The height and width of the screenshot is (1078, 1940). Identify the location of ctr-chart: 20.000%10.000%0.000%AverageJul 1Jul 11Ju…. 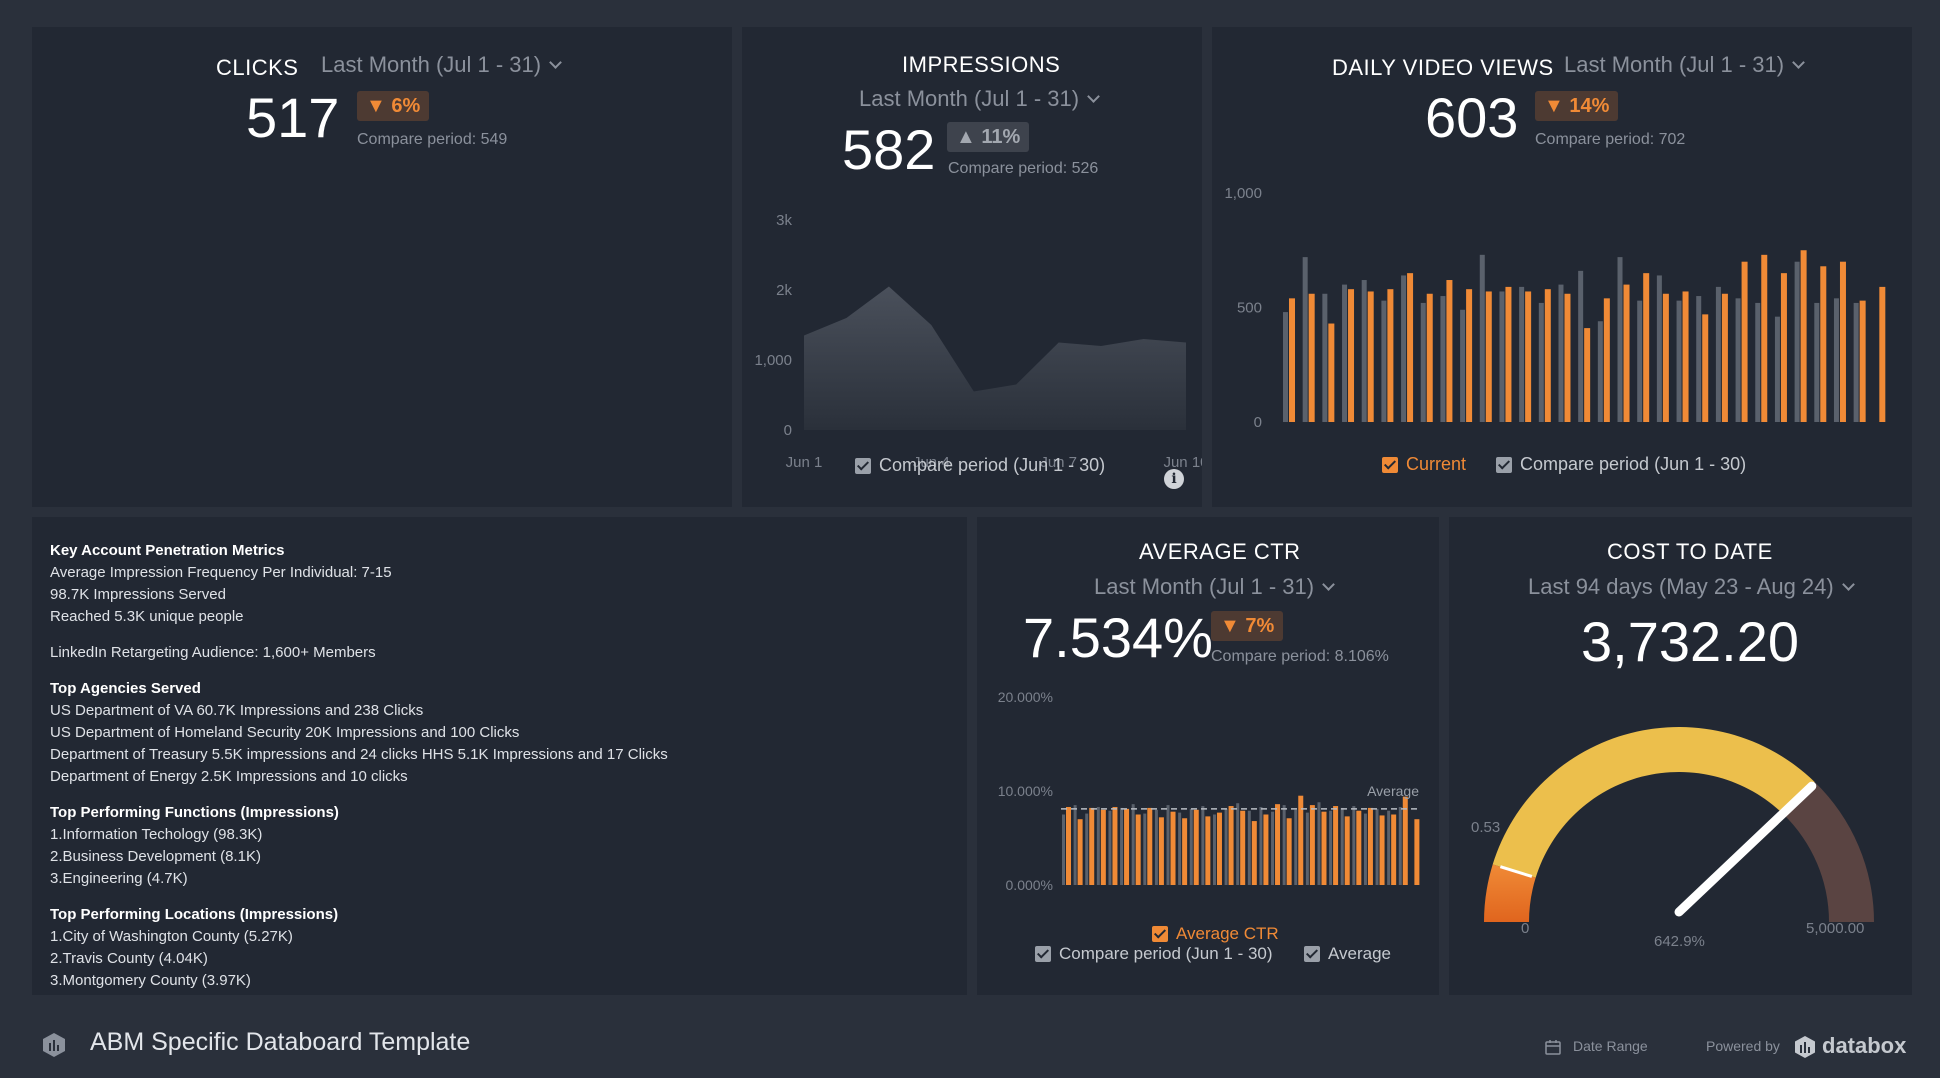
(1209, 791).